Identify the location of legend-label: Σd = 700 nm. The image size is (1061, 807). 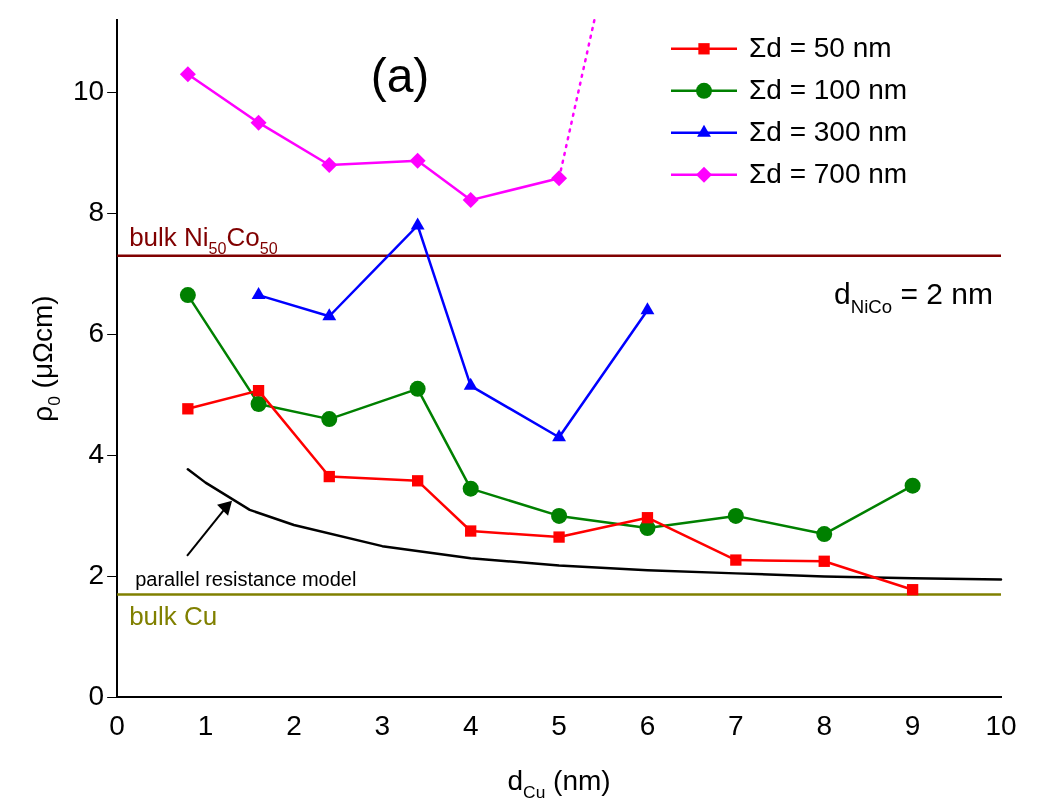
(828, 173).